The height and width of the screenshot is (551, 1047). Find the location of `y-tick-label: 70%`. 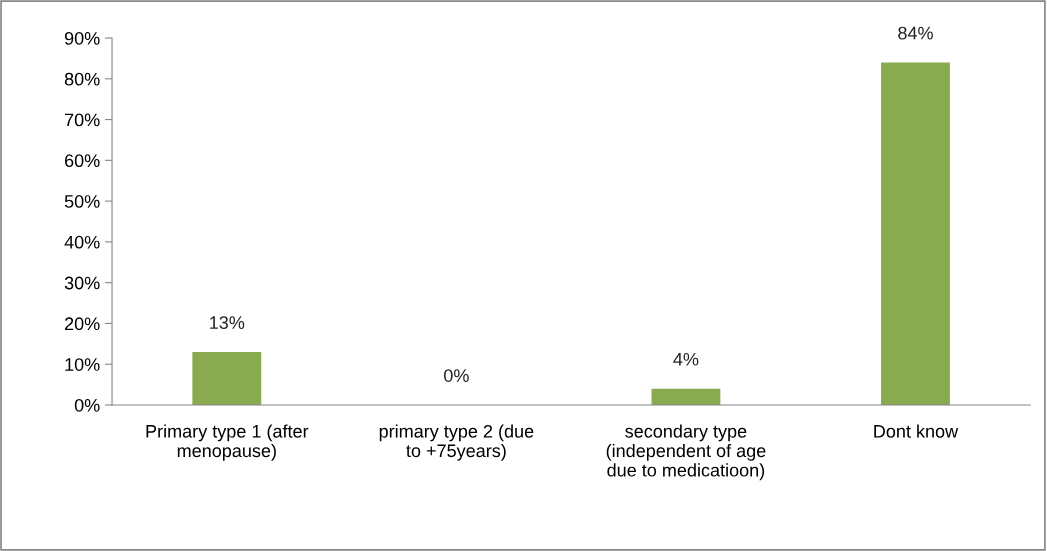

y-tick-label: 70% is located at coordinates (82, 120).